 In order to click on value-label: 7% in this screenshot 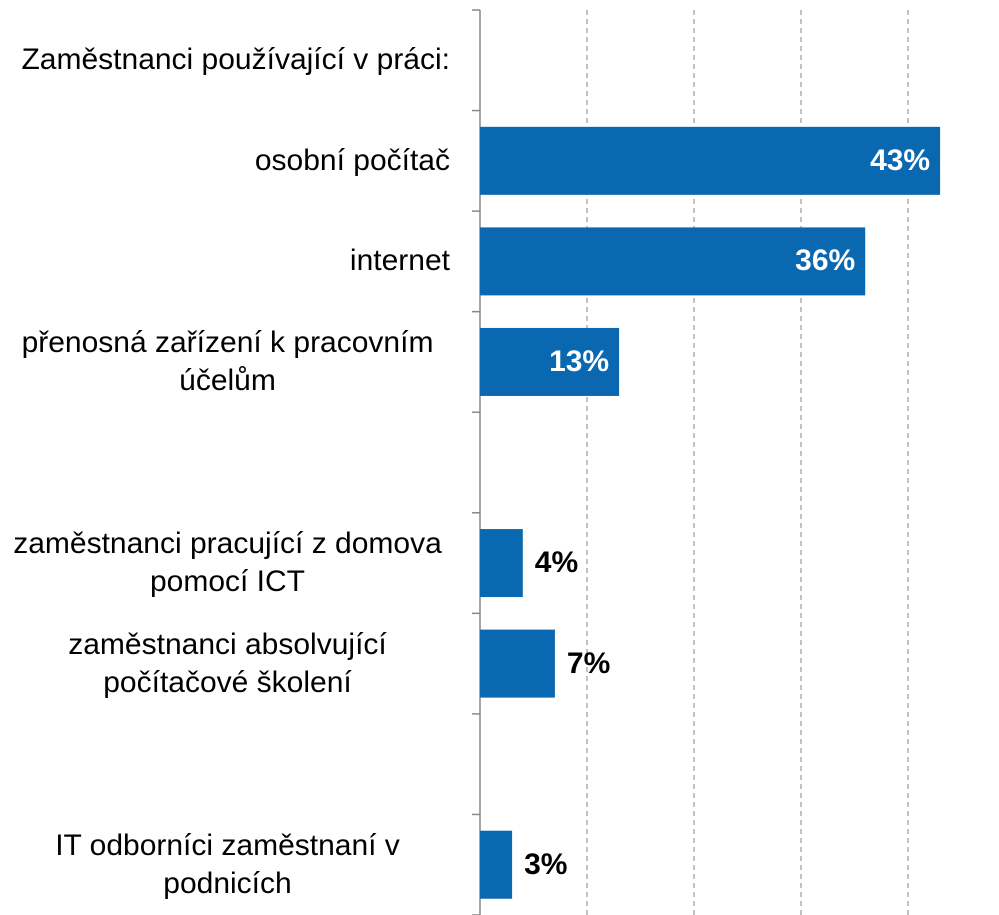, I will do `click(588, 663)`.